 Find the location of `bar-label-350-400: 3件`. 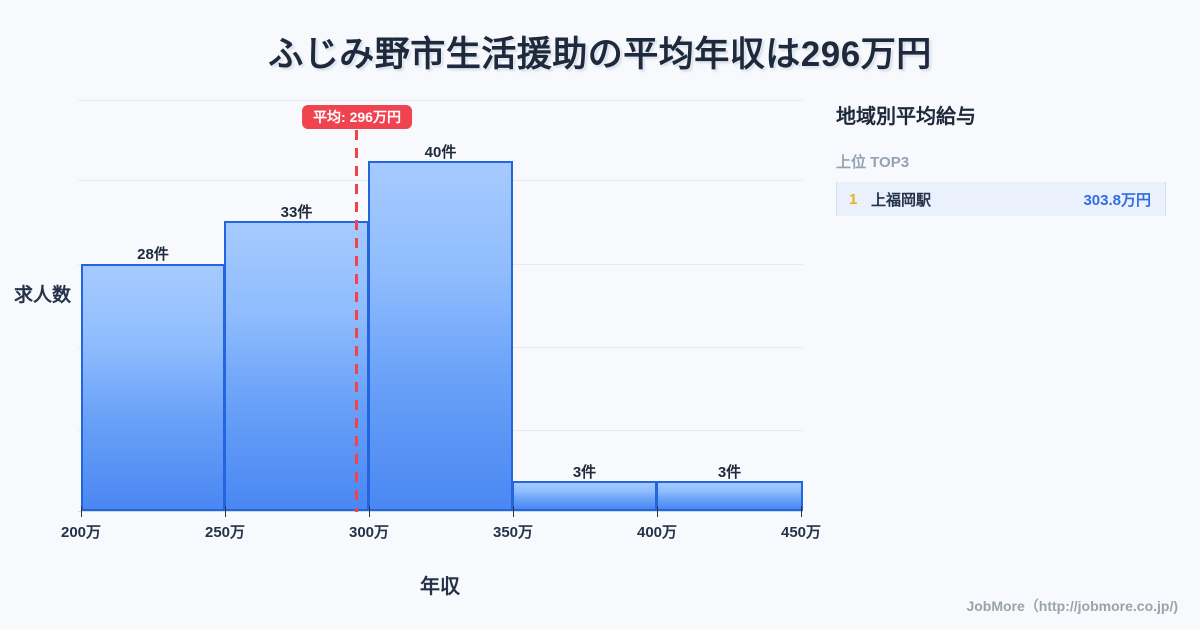

bar-label-350-400: 3件 is located at coordinates (584, 472).